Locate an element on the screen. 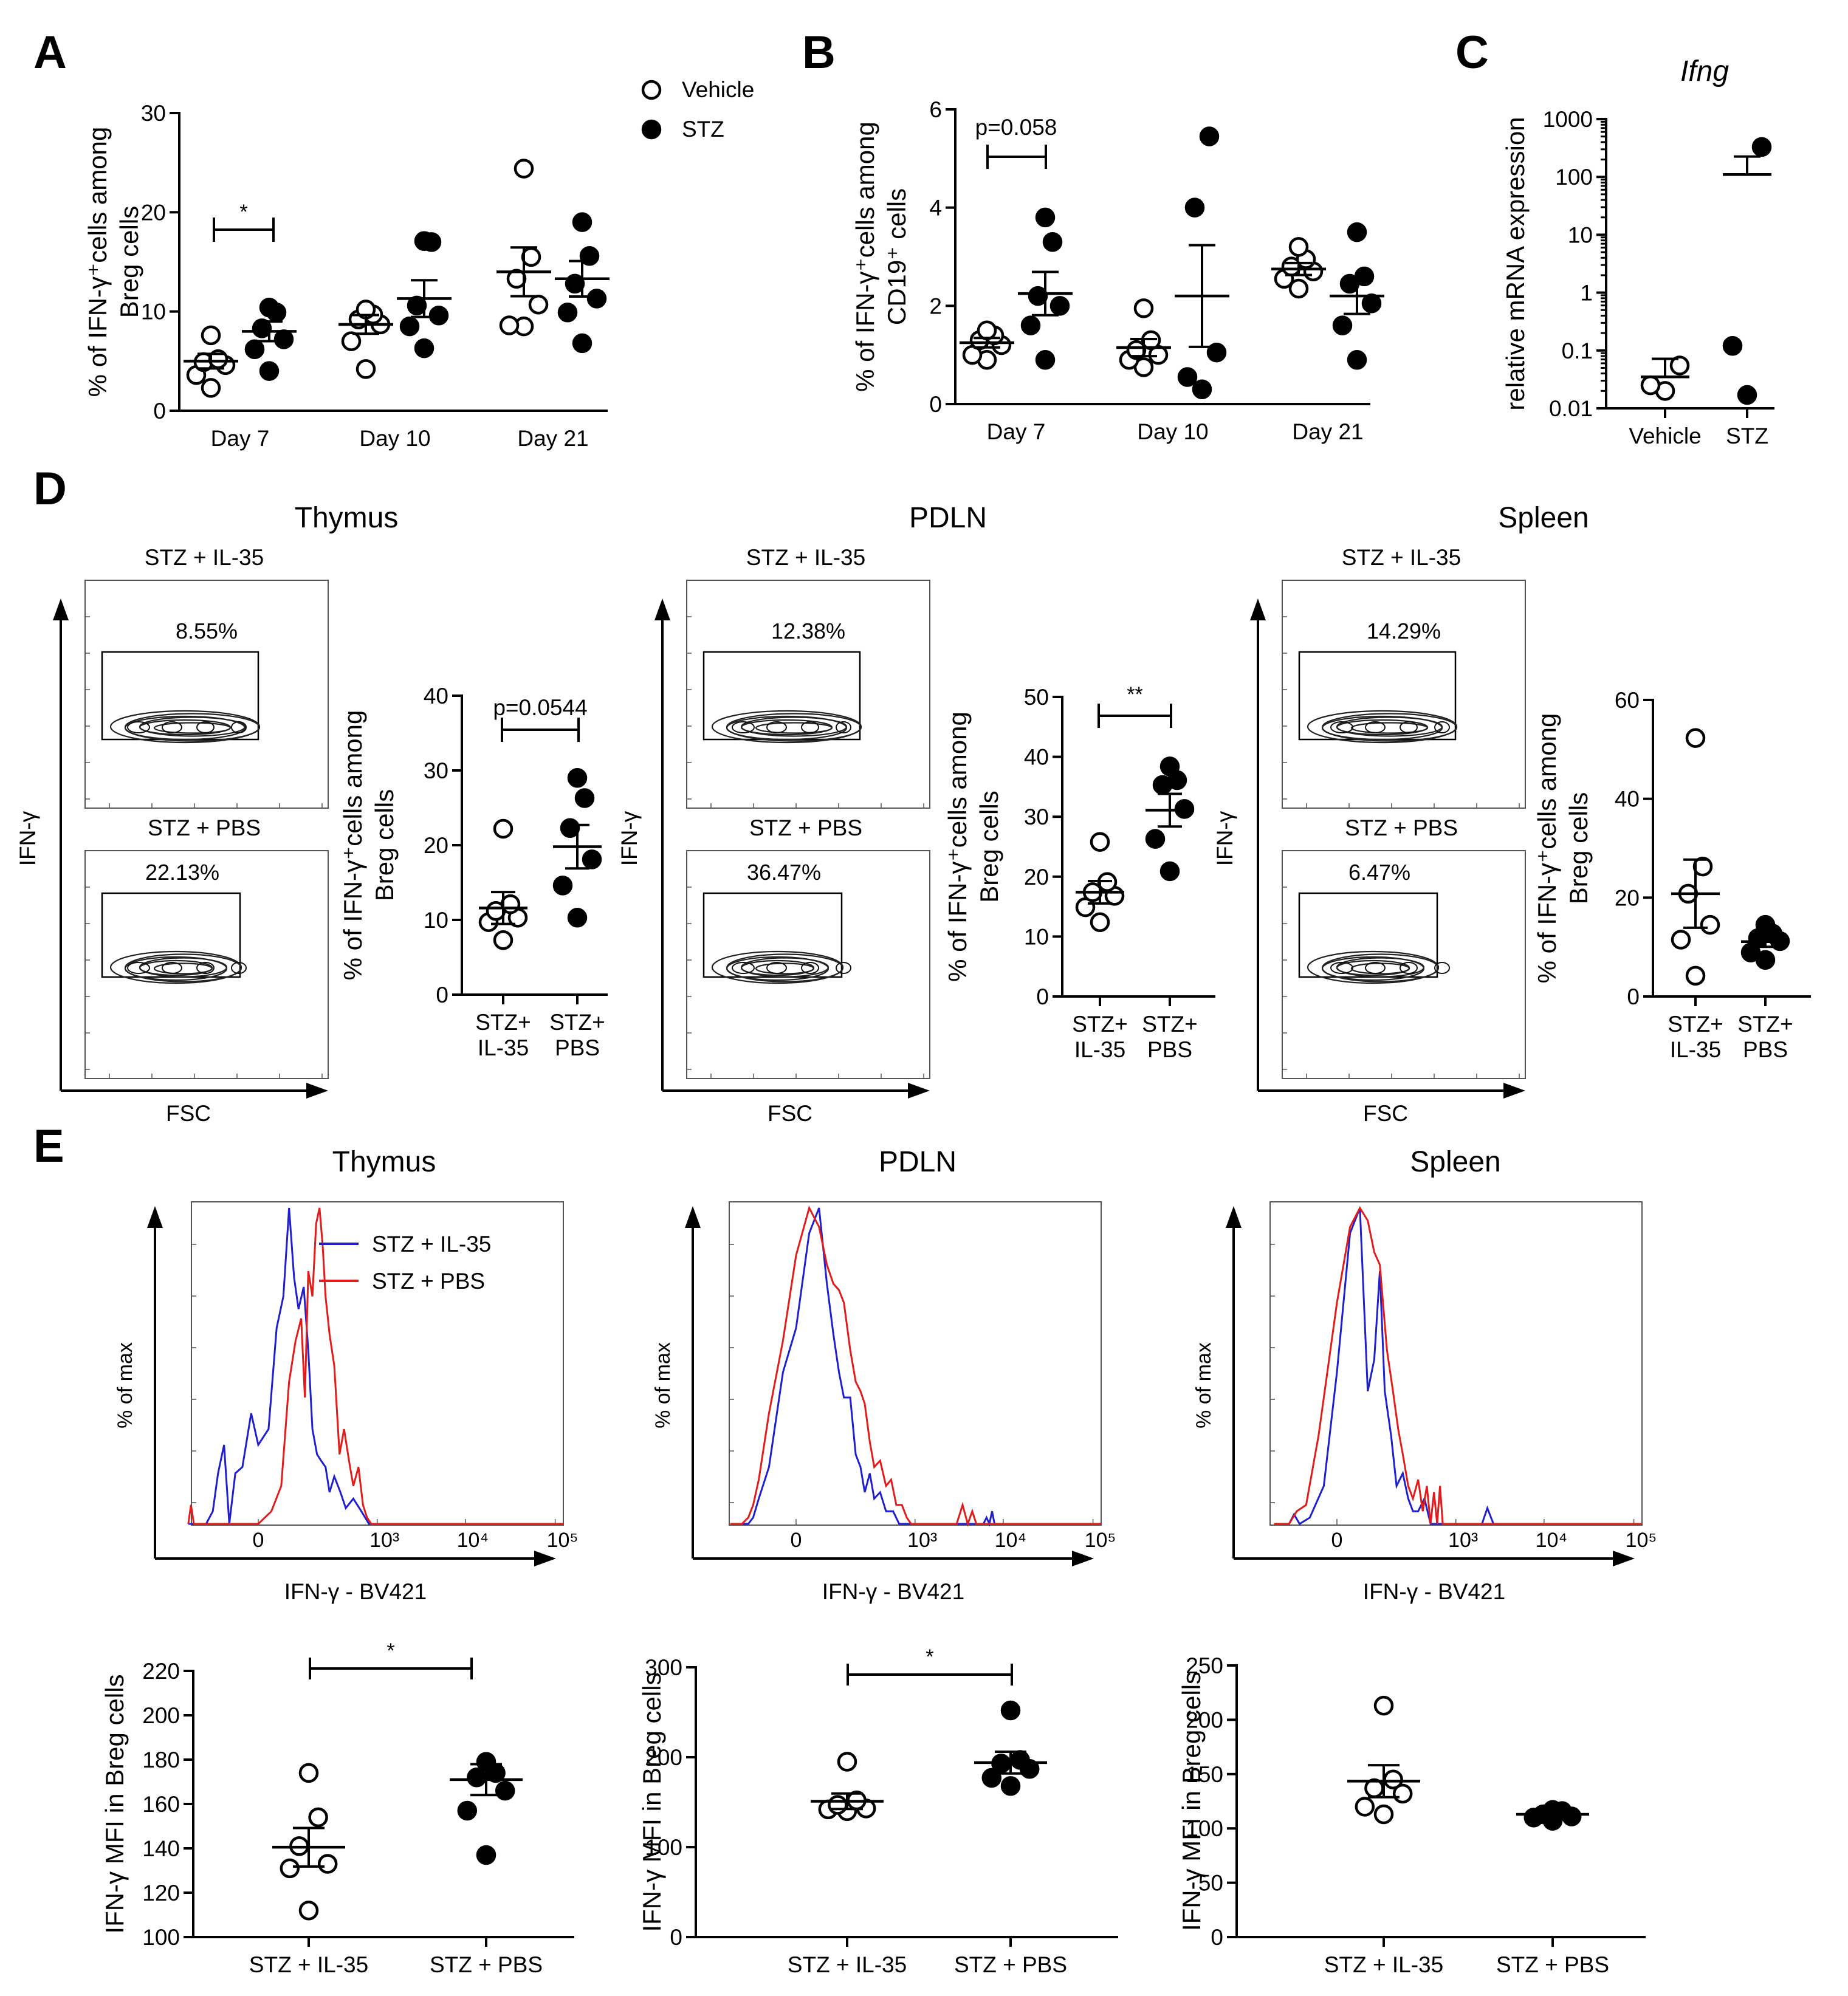 Image resolution: width=1848 pixels, height=1996 pixels. y-tick-label: 6 is located at coordinates (935, 109).